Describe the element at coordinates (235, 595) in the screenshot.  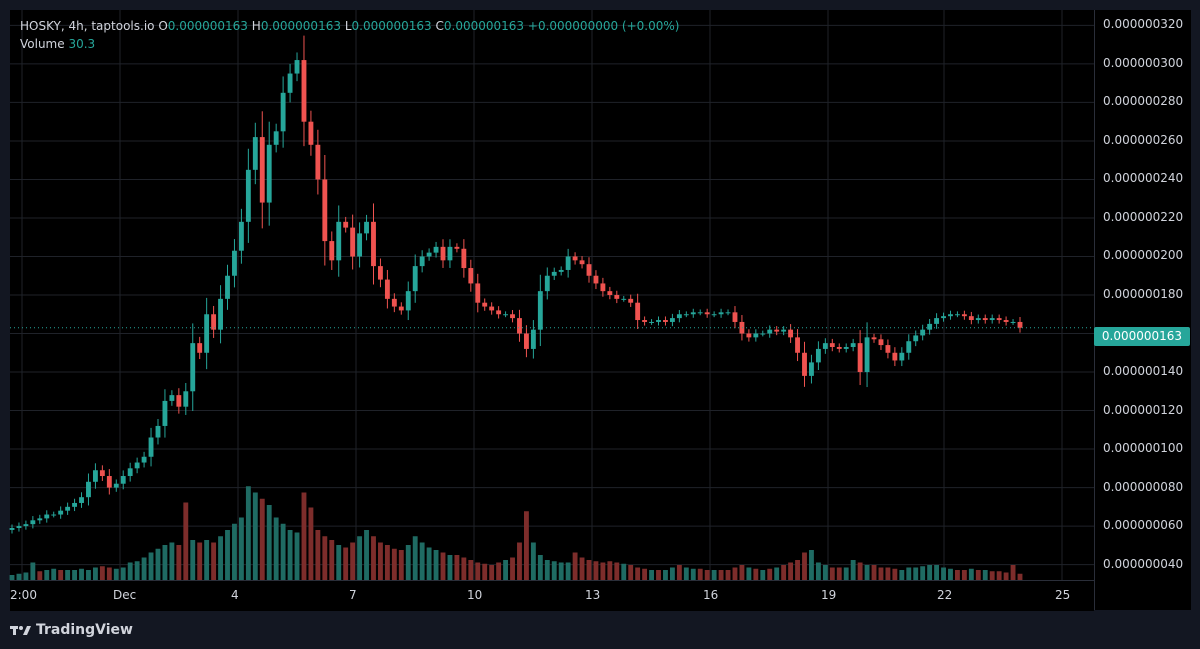
I see `time-tick-label: 4` at that location.